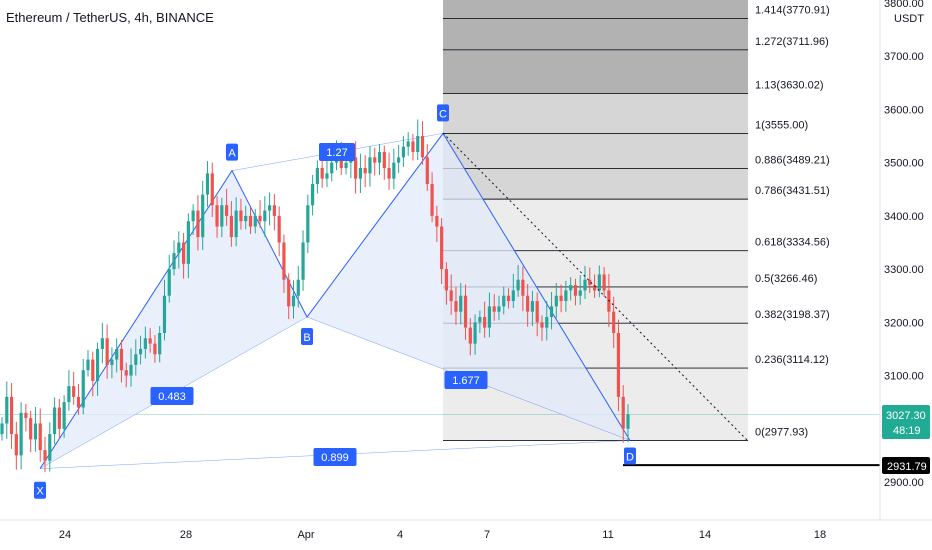 The image size is (932, 550). Describe the element at coordinates (792, 191) in the screenshot. I see `fib-level-label: 0.786(3431.51)` at that location.